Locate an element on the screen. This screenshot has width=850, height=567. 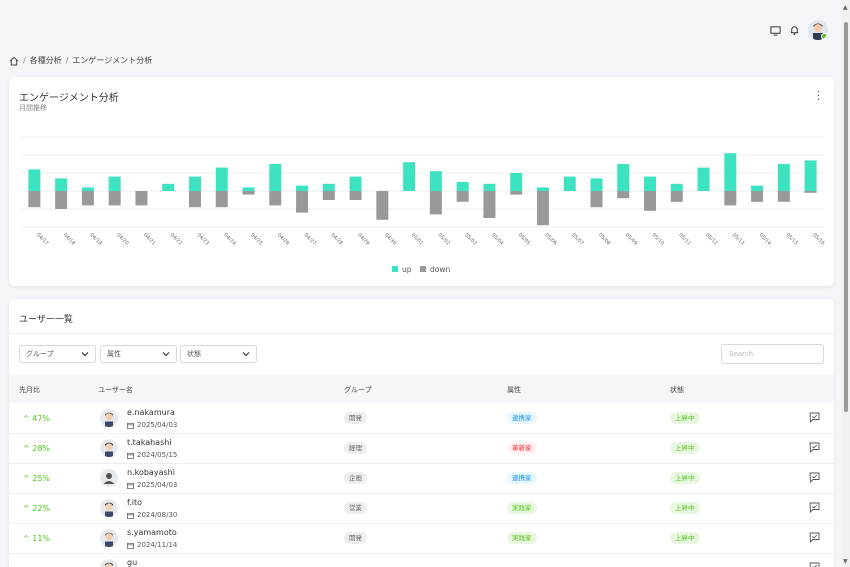
divider is located at coordinates (421, 333).